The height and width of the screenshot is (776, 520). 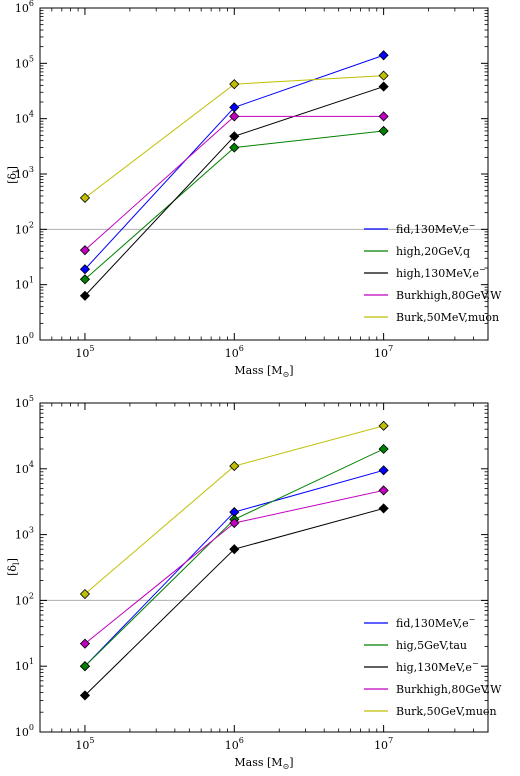 What do you see at coordinates (447, 317) in the screenshot?
I see `legend-label: Burk,50MeV,muon` at bounding box center [447, 317].